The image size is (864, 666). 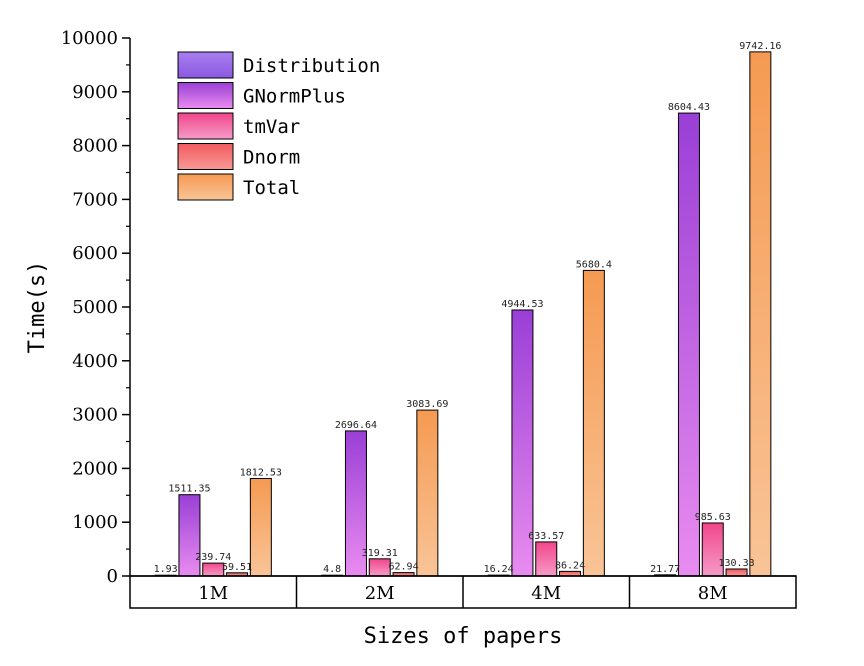 What do you see at coordinates (379, 567) in the screenshot?
I see `bar-tmvar-2m` at bounding box center [379, 567].